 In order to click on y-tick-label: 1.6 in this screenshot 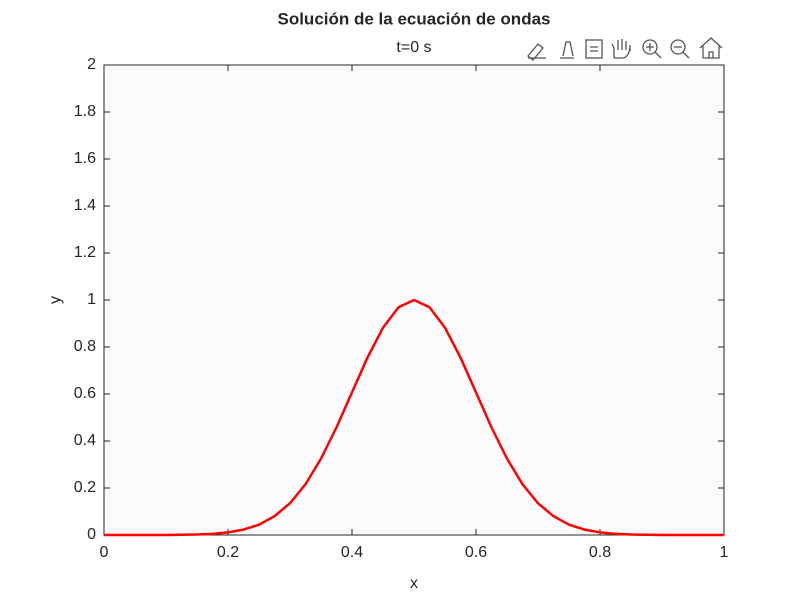, I will do `click(85, 158)`.